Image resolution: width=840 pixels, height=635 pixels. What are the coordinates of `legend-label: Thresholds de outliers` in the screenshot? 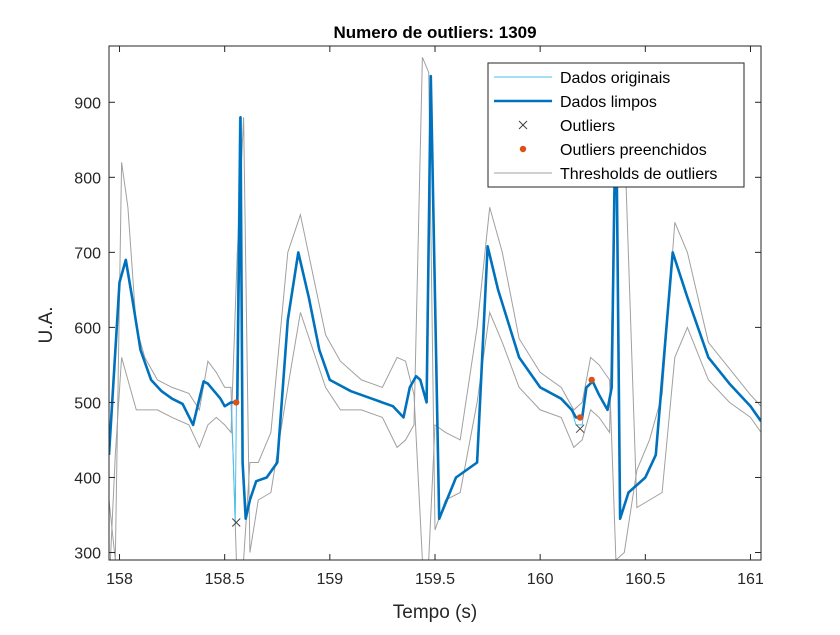 It's located at (638, 174).